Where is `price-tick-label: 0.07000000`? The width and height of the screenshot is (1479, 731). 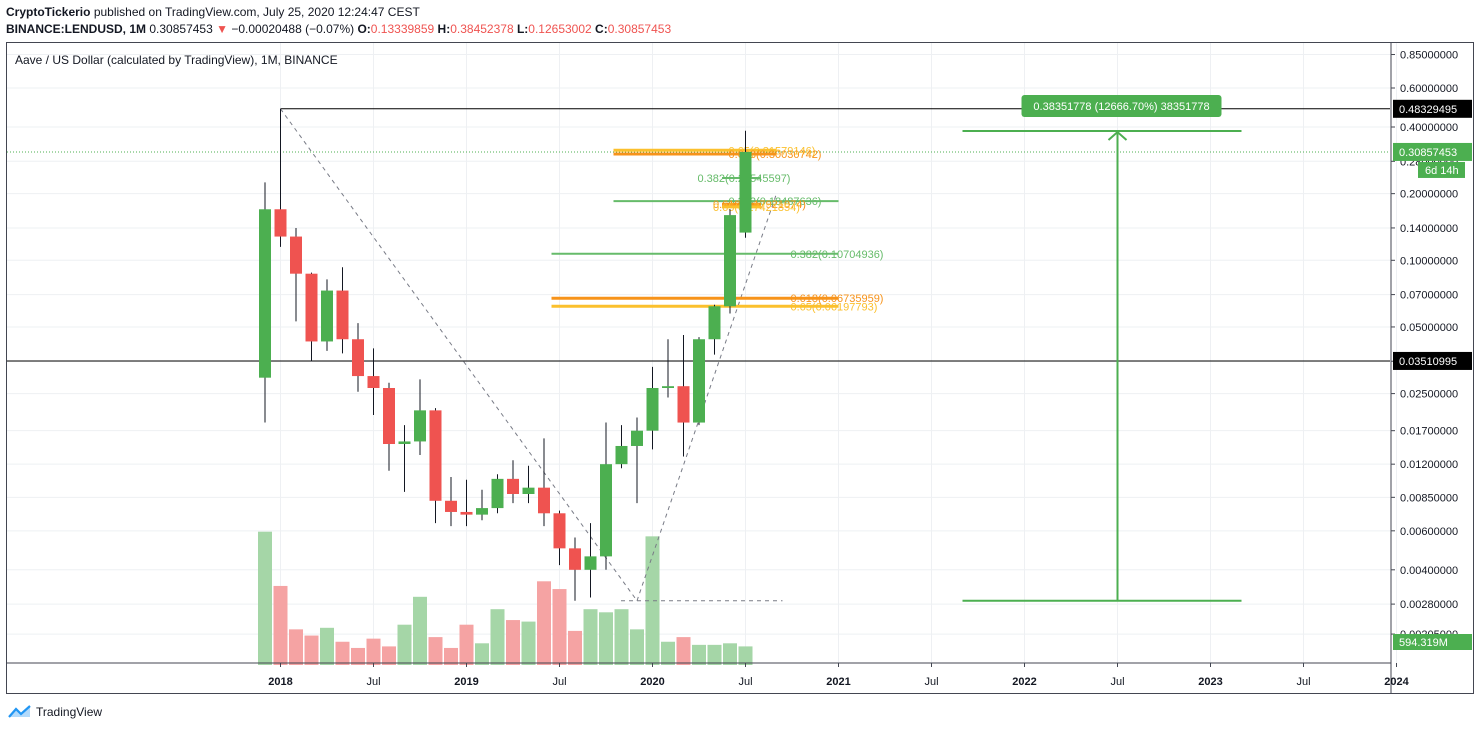 price-tick-label: 0.07000000 is located at coordinates (1429, 296).